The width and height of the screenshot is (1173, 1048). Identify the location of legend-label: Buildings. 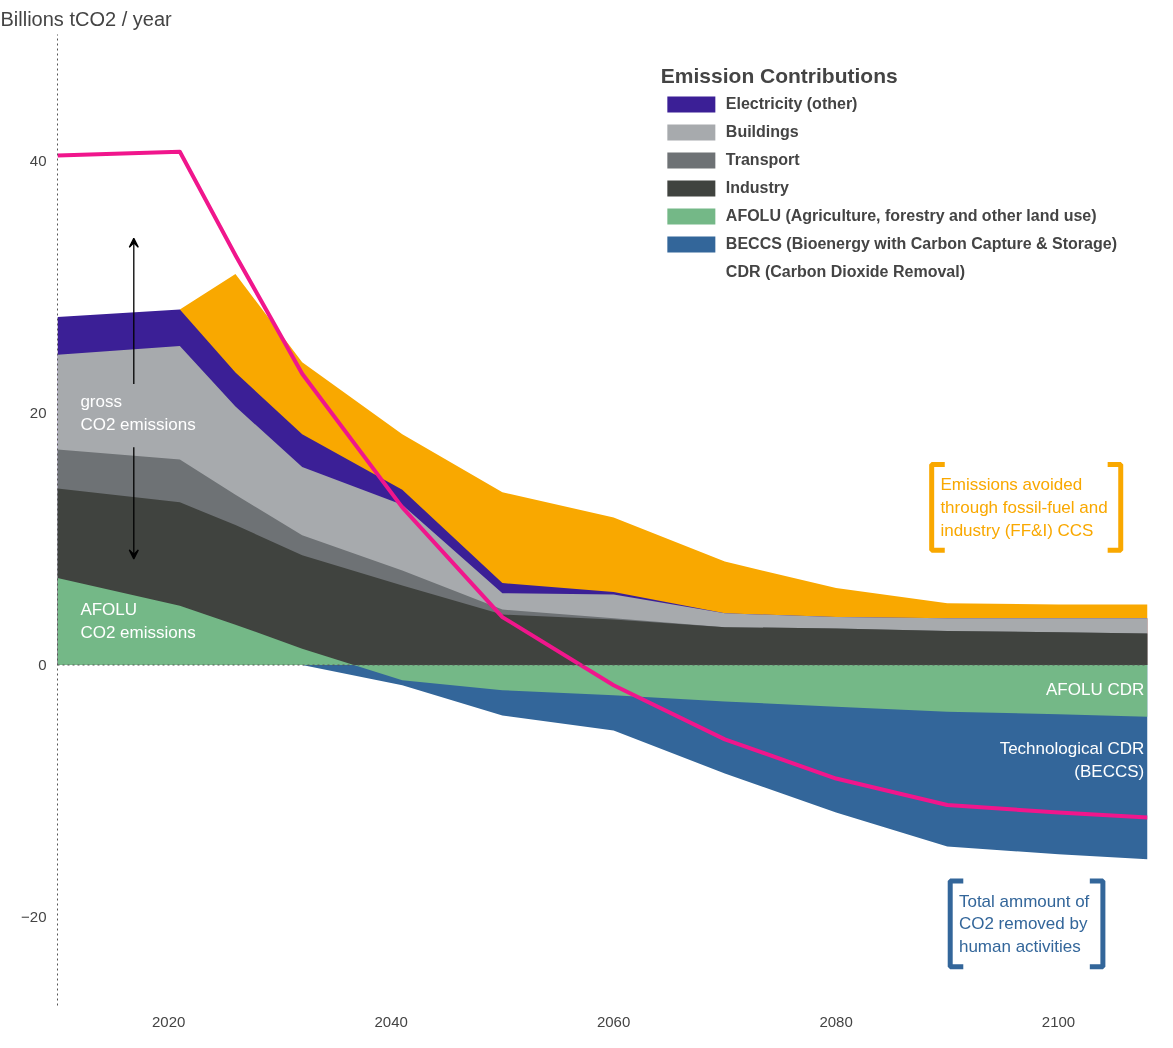
(762, 132).